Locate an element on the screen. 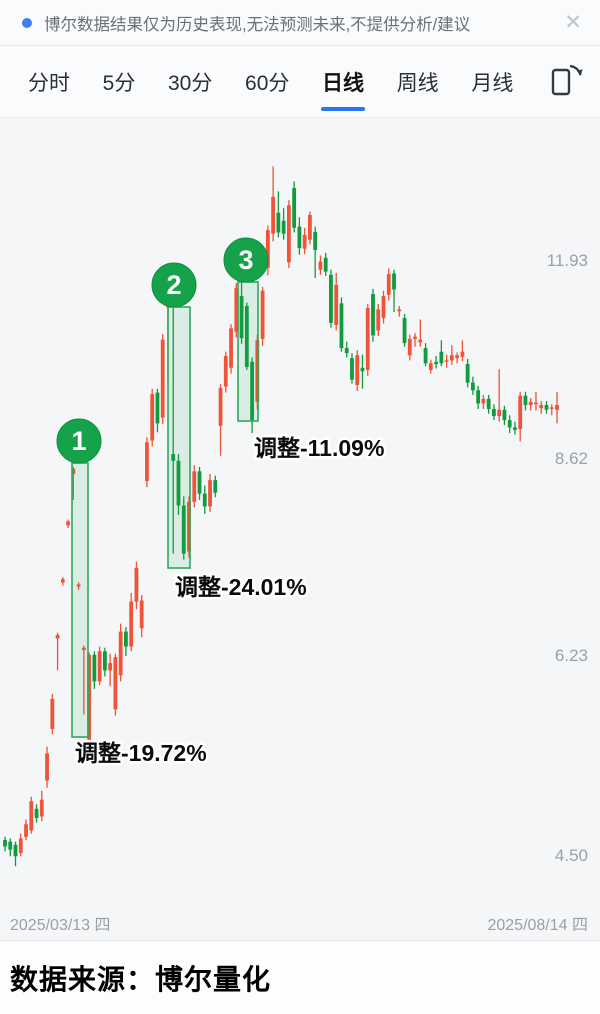 This screenshot has height=1014, width=600. tab-6: 月线 is located at coordinates (492, 83).